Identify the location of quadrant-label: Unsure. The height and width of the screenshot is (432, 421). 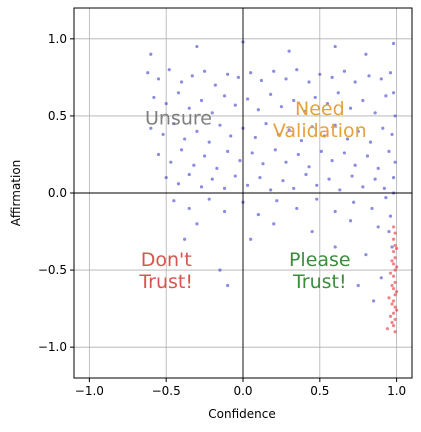
(178, 118).